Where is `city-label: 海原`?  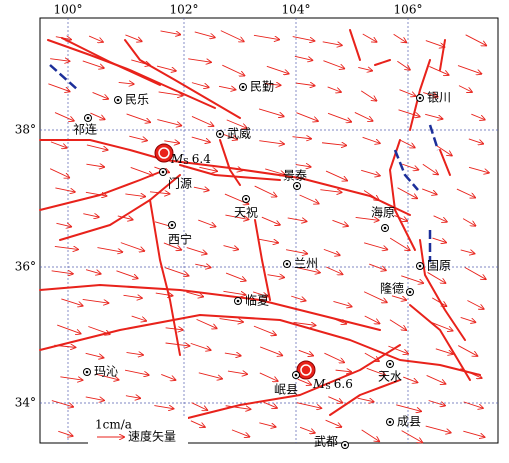
city-label: 海原 is located at coordinates (383, 212).